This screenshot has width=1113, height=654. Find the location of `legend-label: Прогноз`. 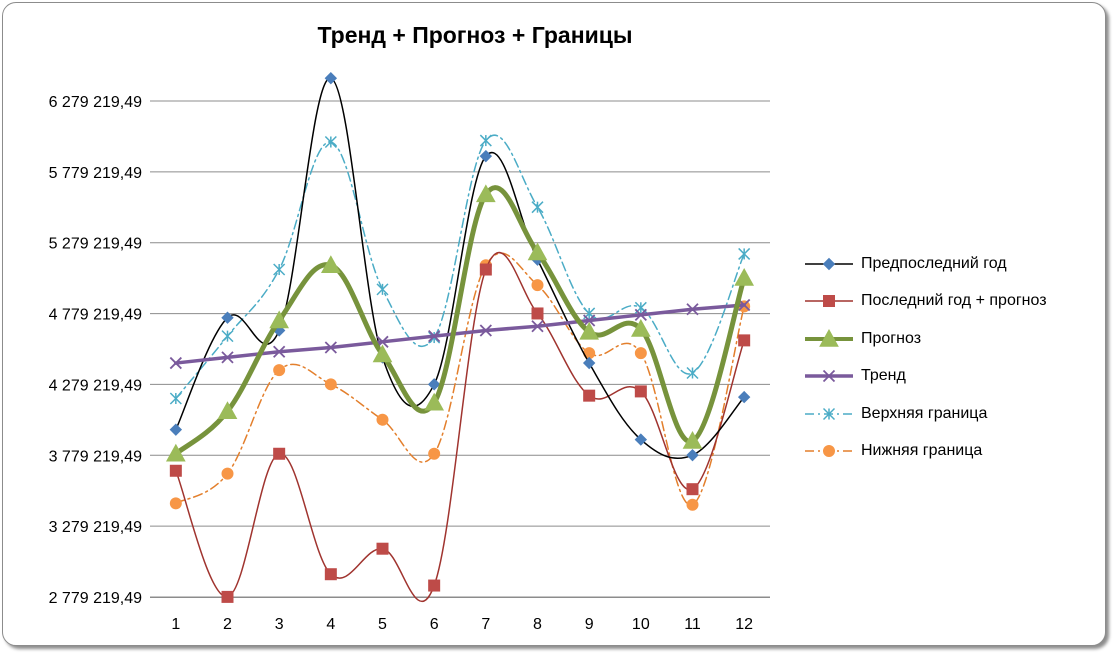

legend-label: Прогноз is located at coordinates (891, 338).